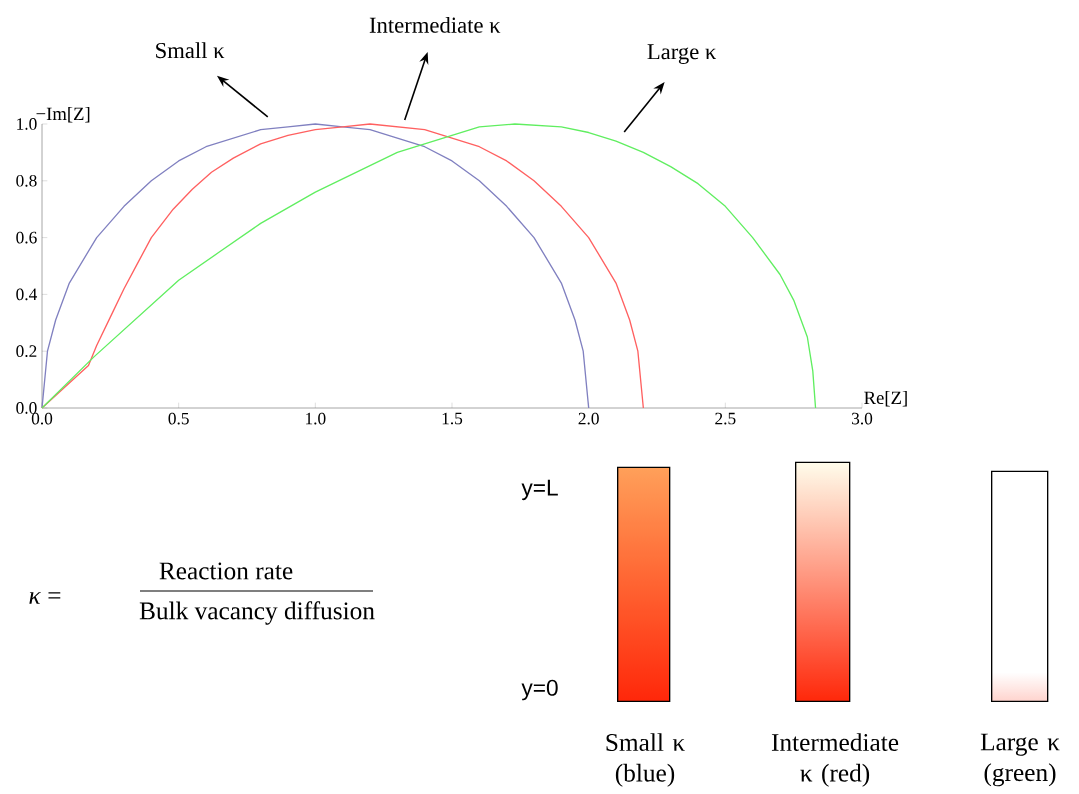 The height and width of the screenshot is (794, 1079). Describe the element at coordinates (257, 613) in the screenshot. I see `text: Bulk vacancy diffusion` at that location.